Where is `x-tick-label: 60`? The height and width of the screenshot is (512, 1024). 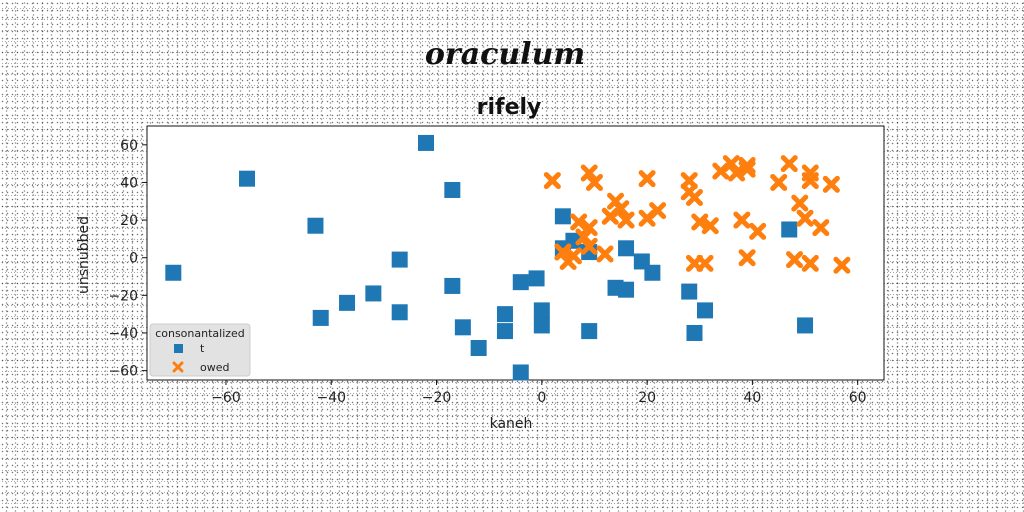
x-tick-label: 60 is located at coordinates (858, 398).